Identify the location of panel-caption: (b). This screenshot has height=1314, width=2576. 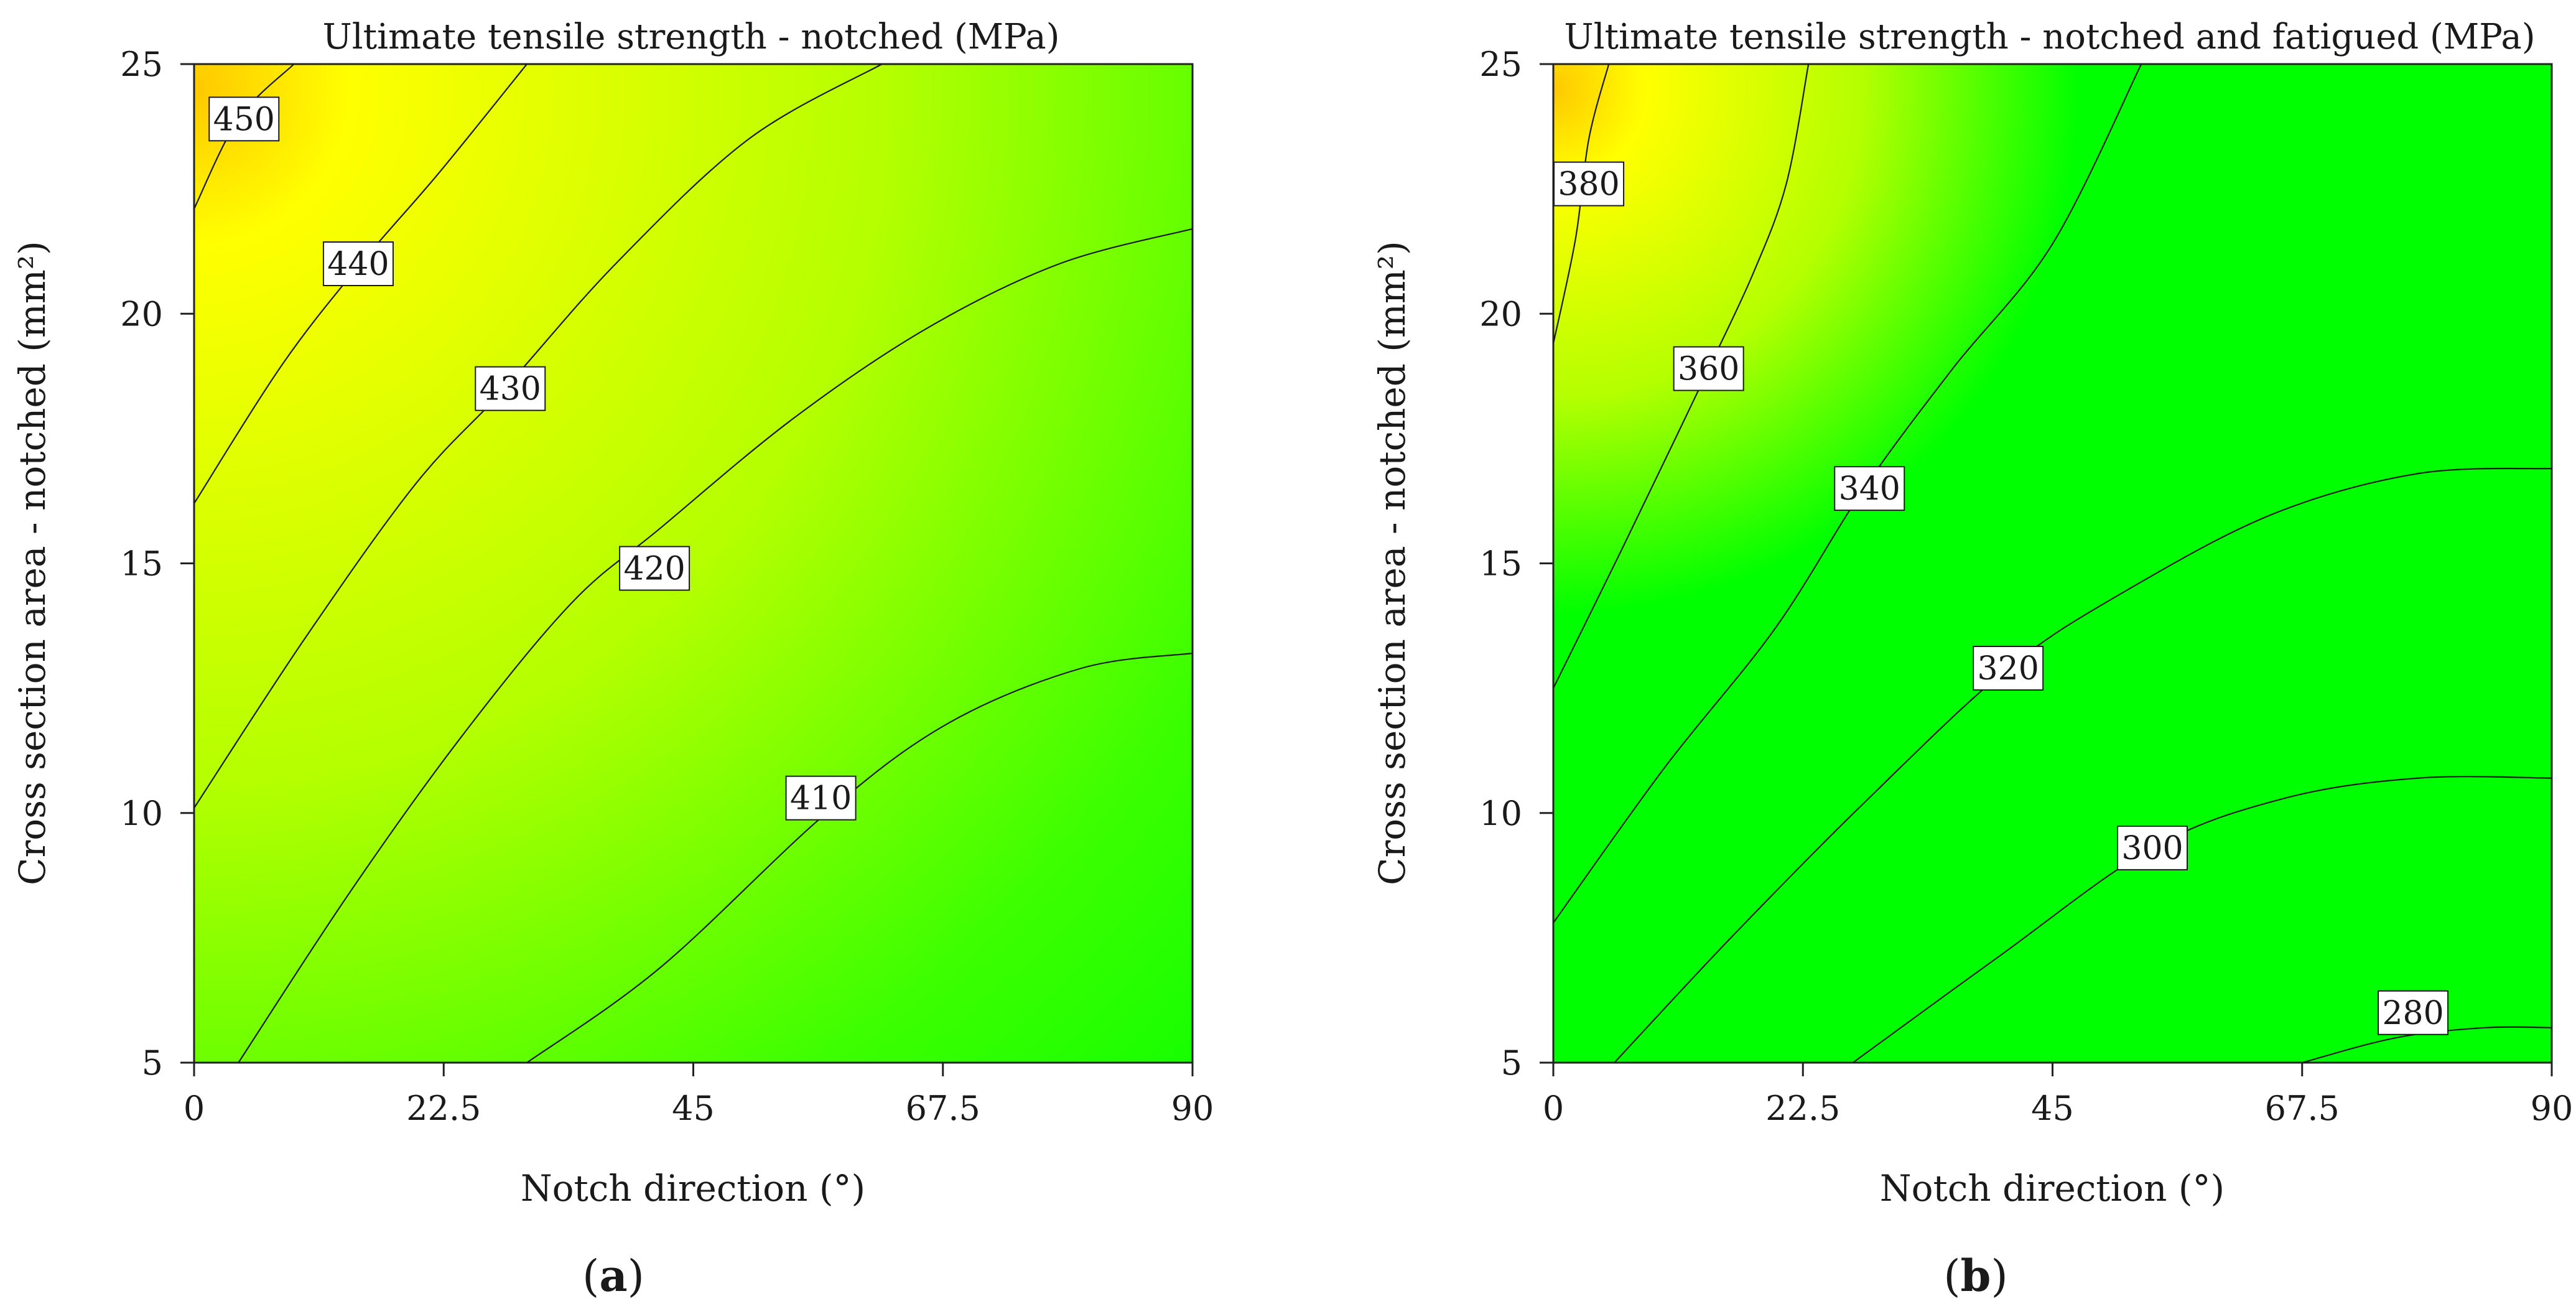
(1975, 1276).